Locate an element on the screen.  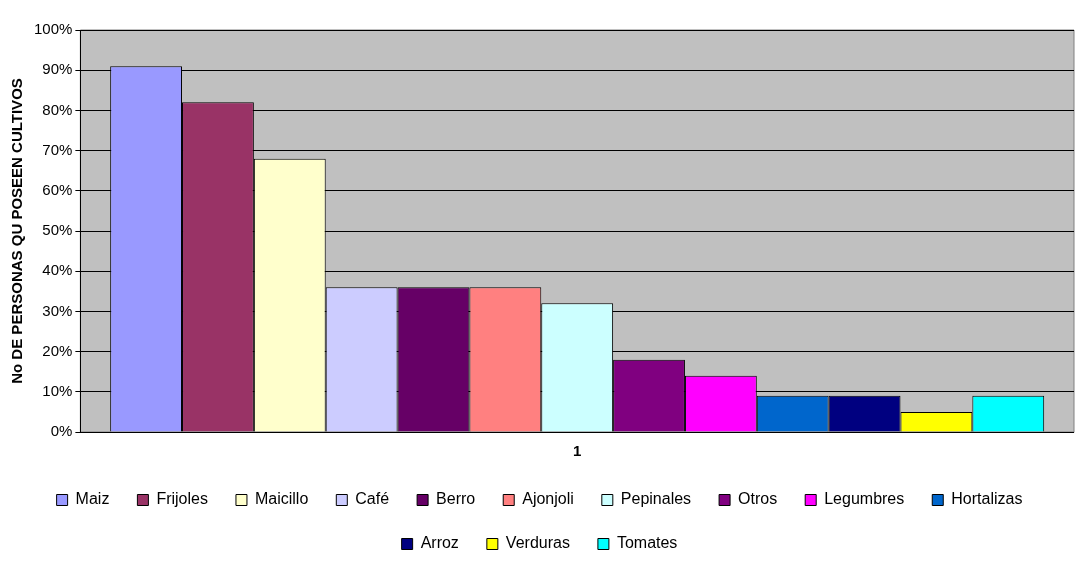
legend-label: Legumbres is located at coordinates (864, 499).